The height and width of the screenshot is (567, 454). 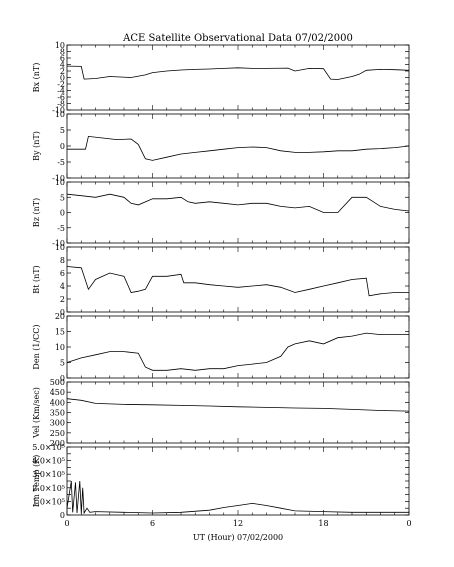 What do you see at coordinates (61, 91) in the screenshot?
I see `y-tick-label: -4` at bounding box center [61, 91].